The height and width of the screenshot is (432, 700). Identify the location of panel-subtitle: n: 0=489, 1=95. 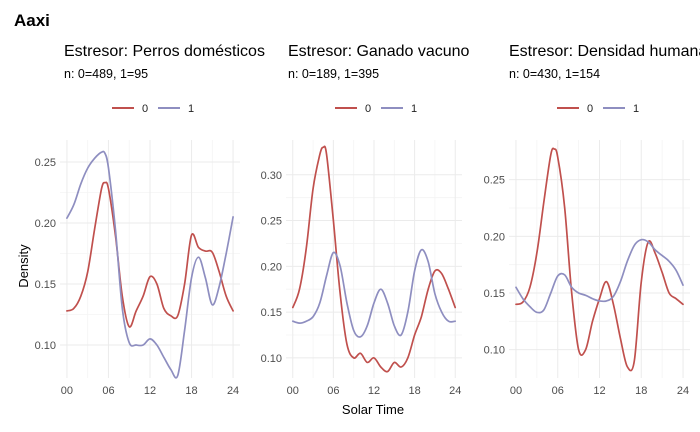
(106, 74).